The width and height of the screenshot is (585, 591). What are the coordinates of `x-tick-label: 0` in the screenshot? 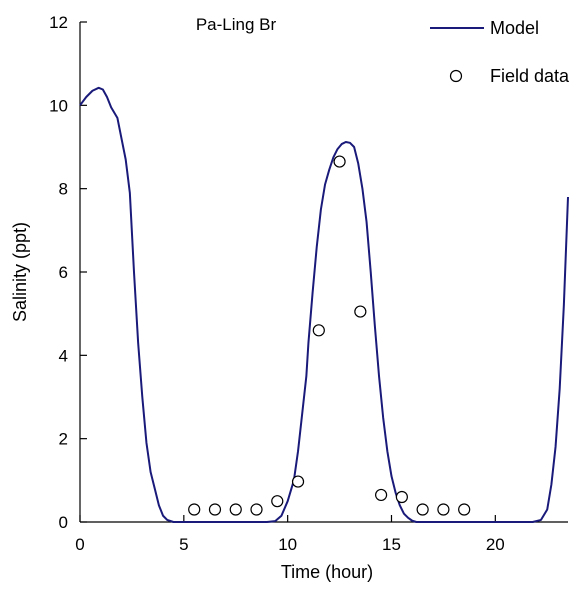 It's located at (79, 544).